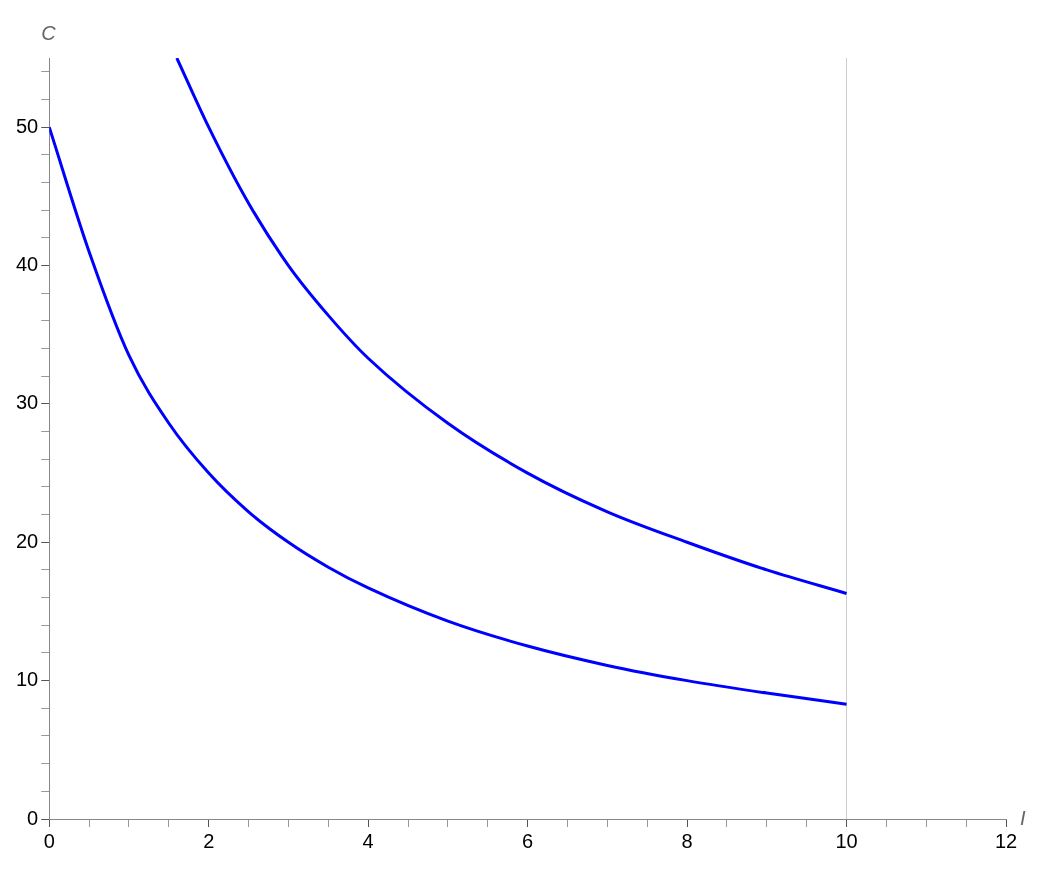  Describe the element at coordinates (528, 840) in the screenshot. I see `x-tick-label: 6` at that location.